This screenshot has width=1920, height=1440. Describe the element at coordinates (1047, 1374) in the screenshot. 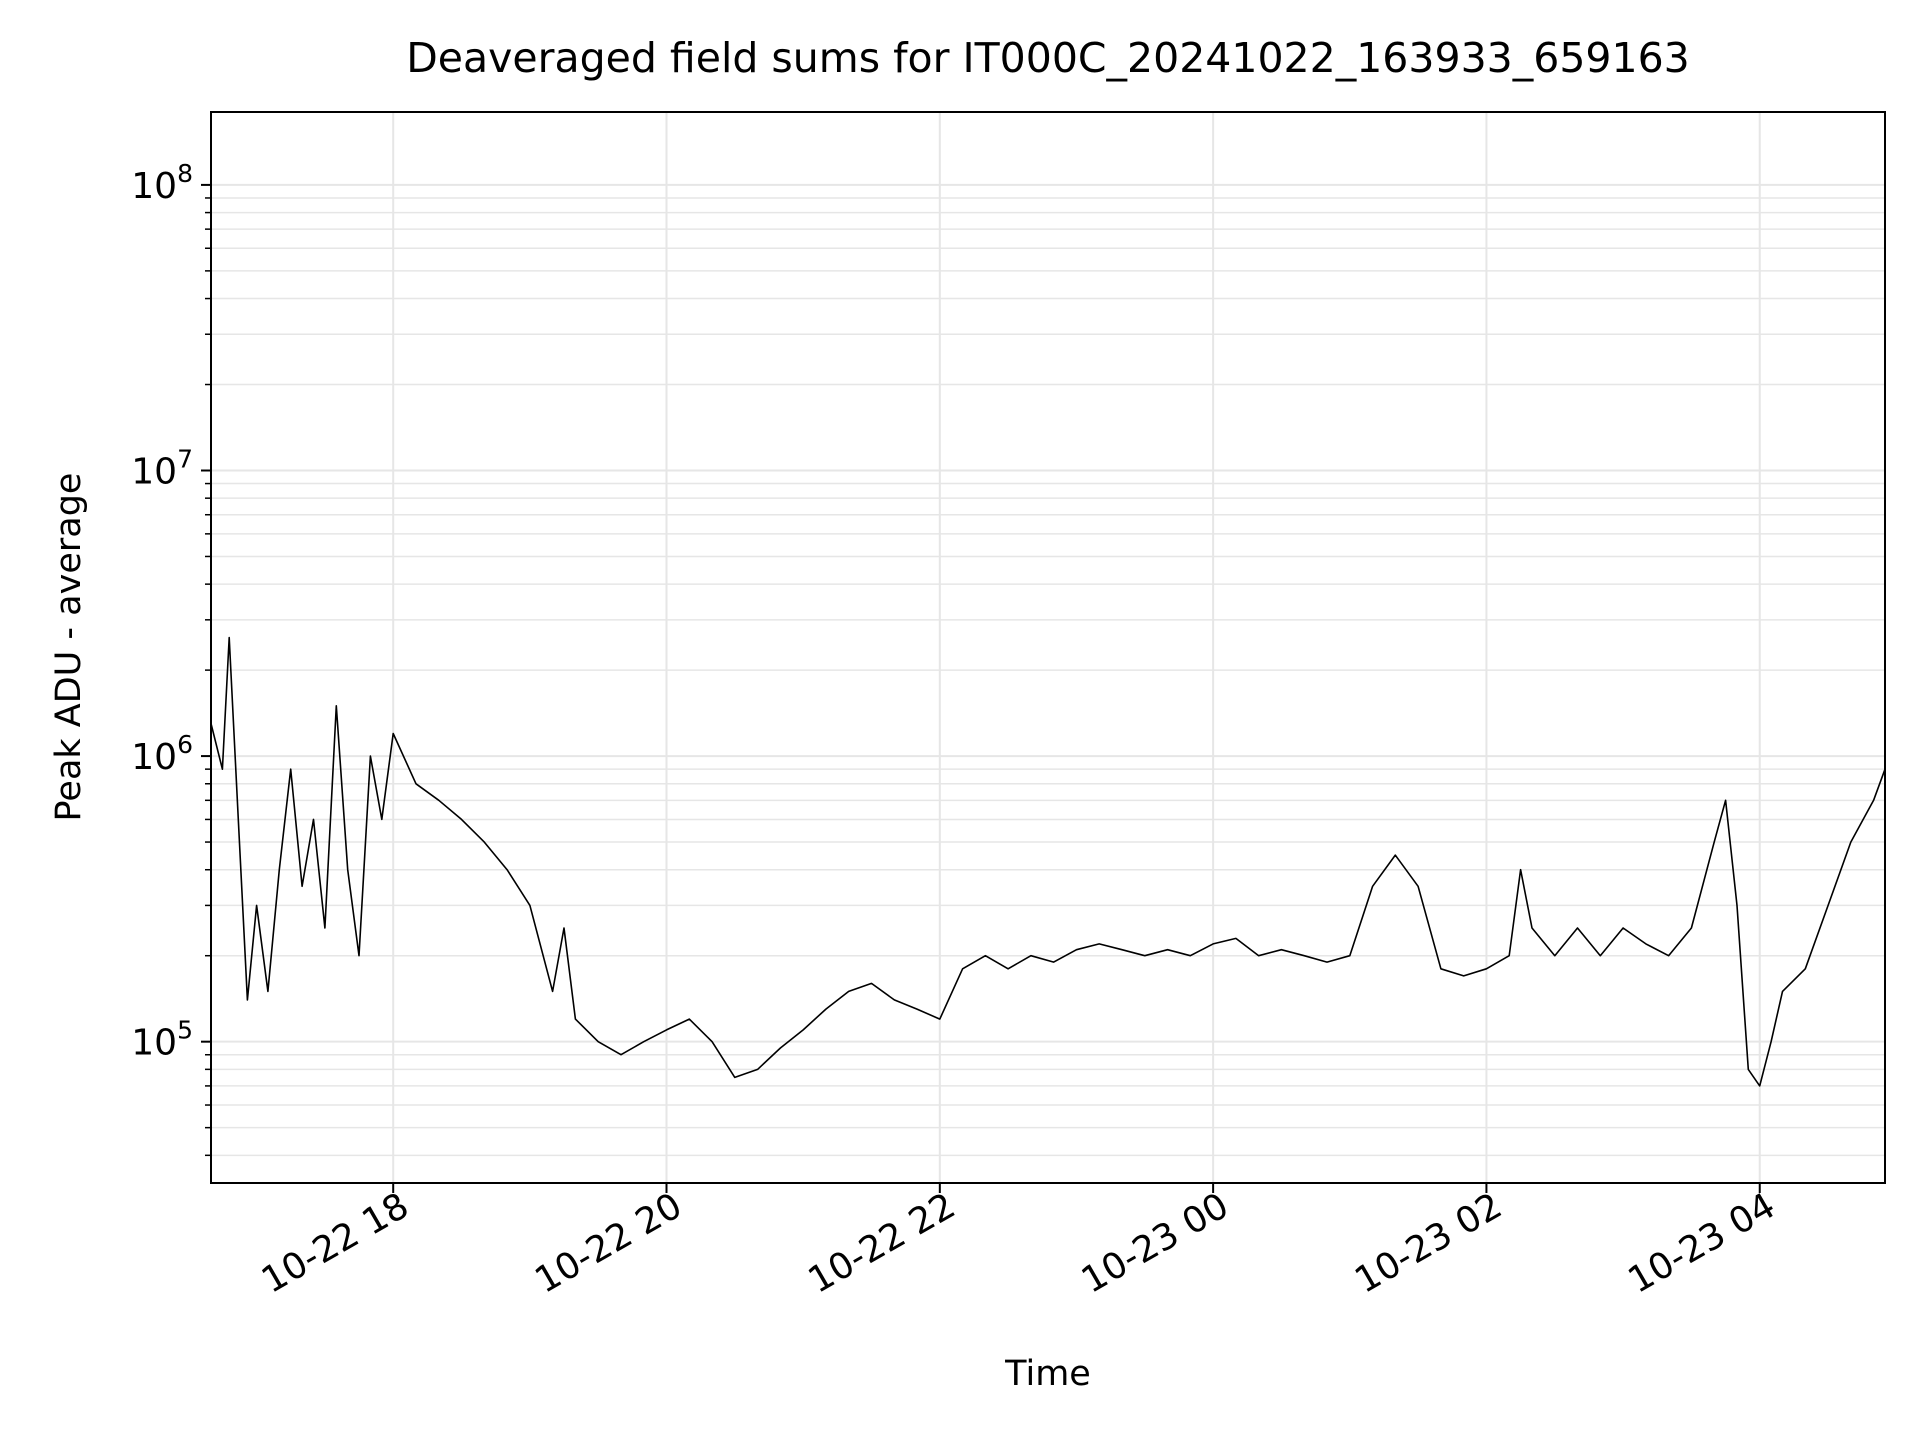

I see `x-axis-label: Time` at that location.